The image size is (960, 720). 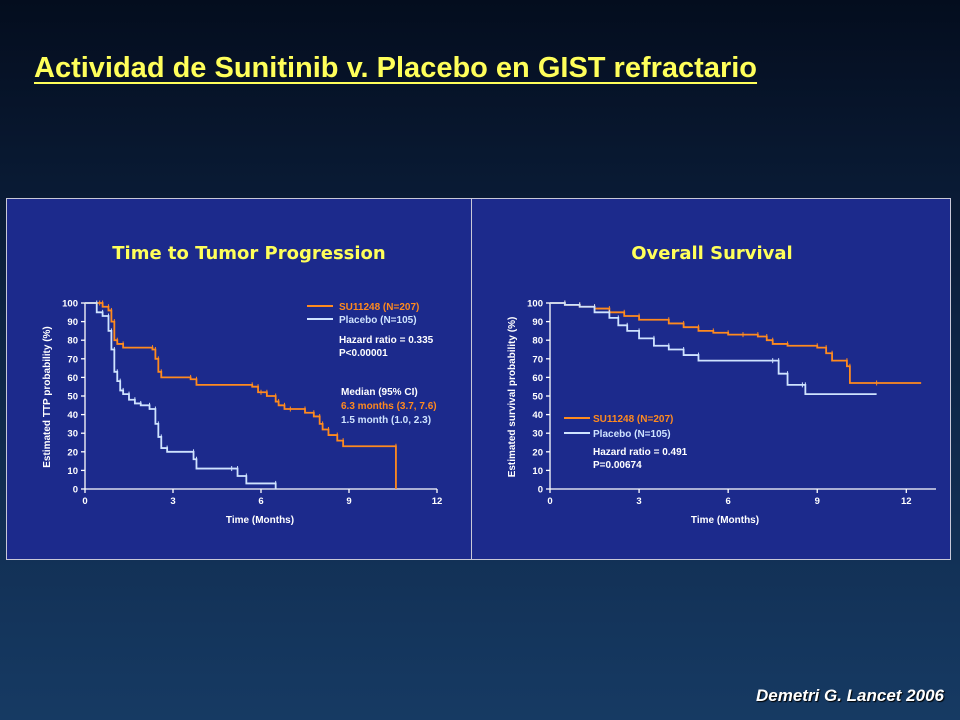 I want to click on os-x-axis-label: Time (Months), so click(x=725, y=520).